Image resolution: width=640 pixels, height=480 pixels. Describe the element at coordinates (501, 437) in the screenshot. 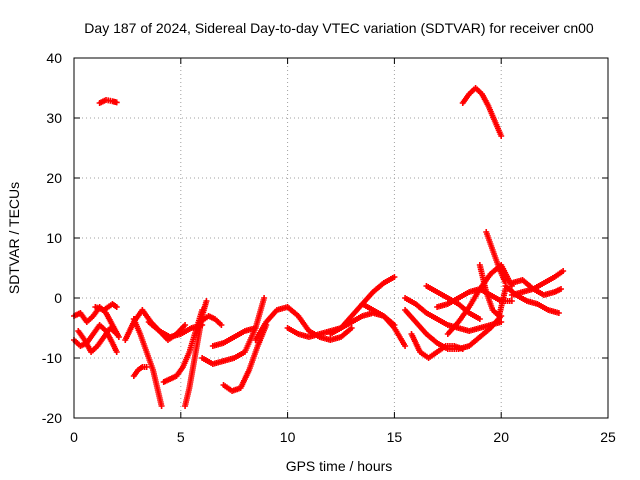

I see `x-tick-label: 20` at that location.